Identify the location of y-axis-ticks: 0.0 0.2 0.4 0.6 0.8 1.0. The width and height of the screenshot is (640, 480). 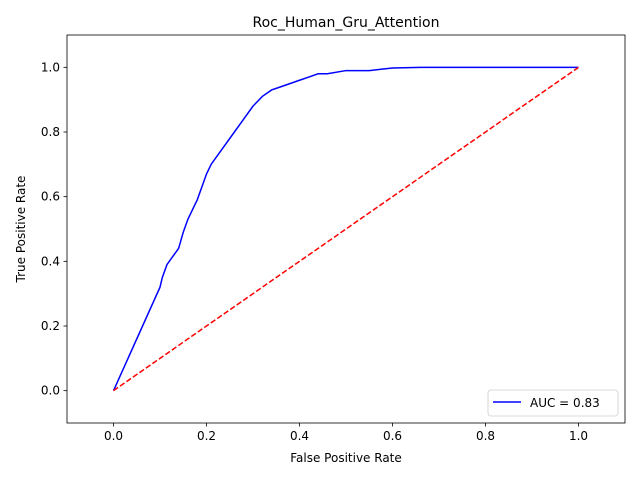
(54, 229).